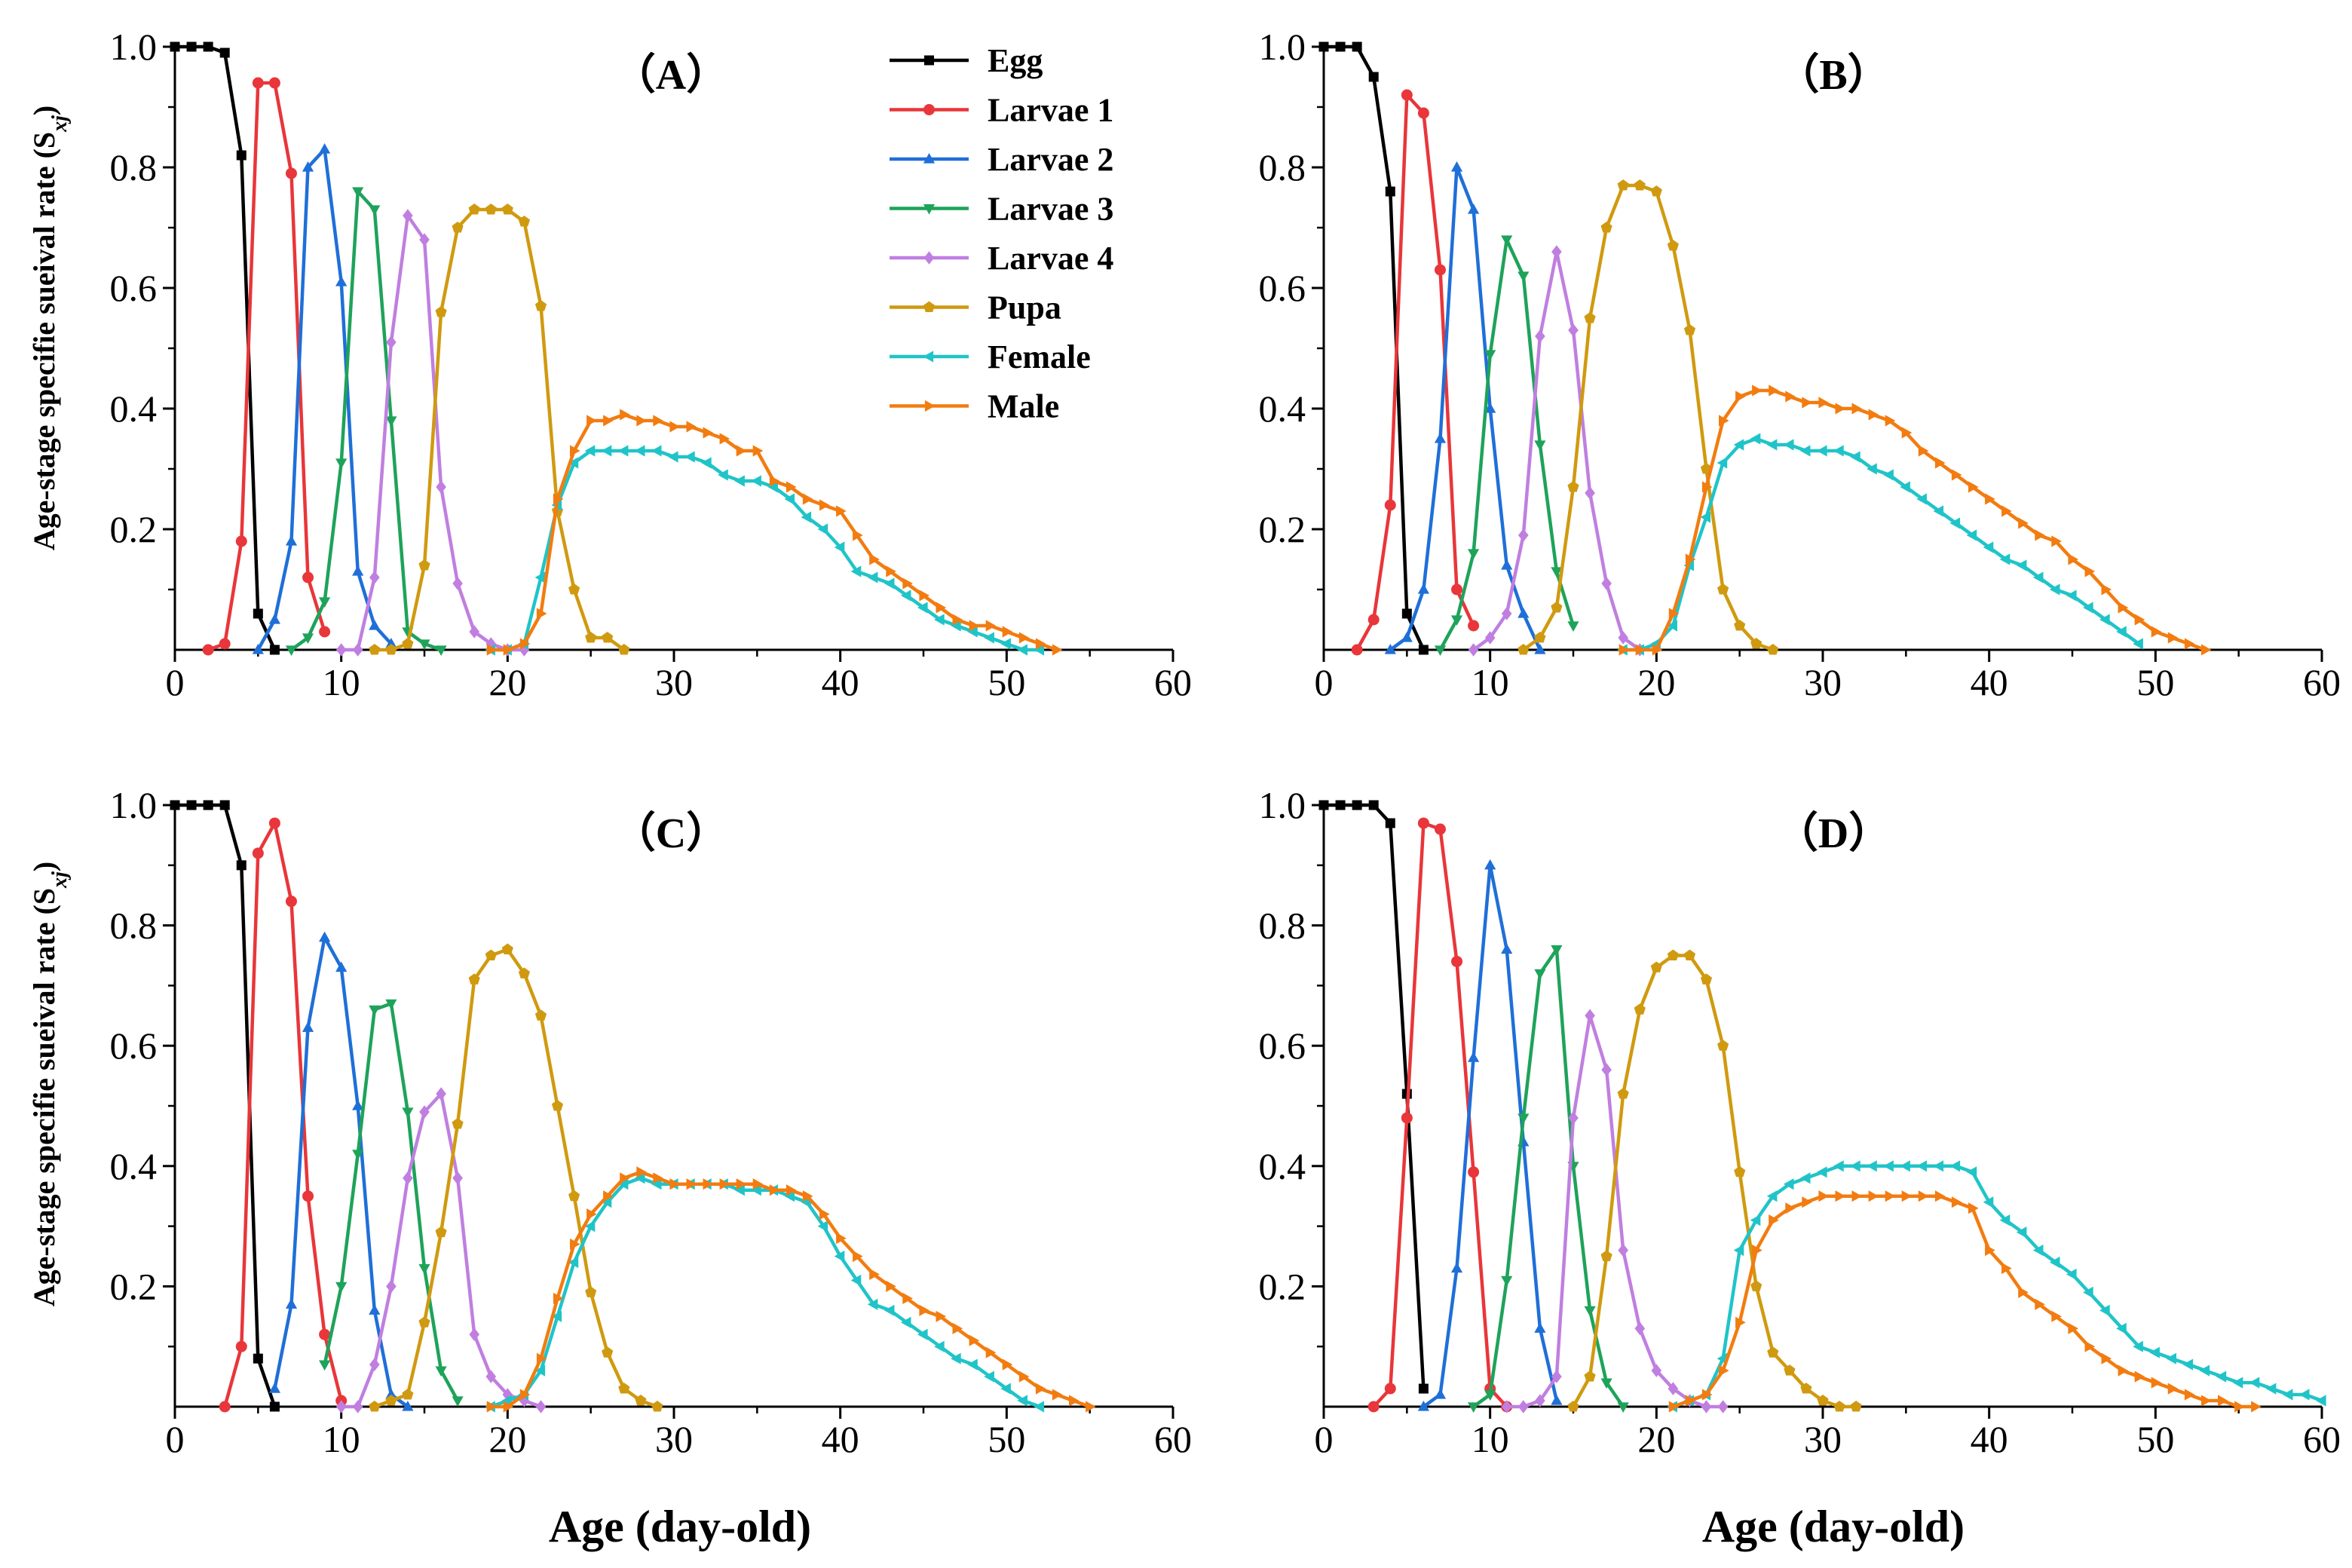  I want to click on series-line-female, so click(765, 1292).